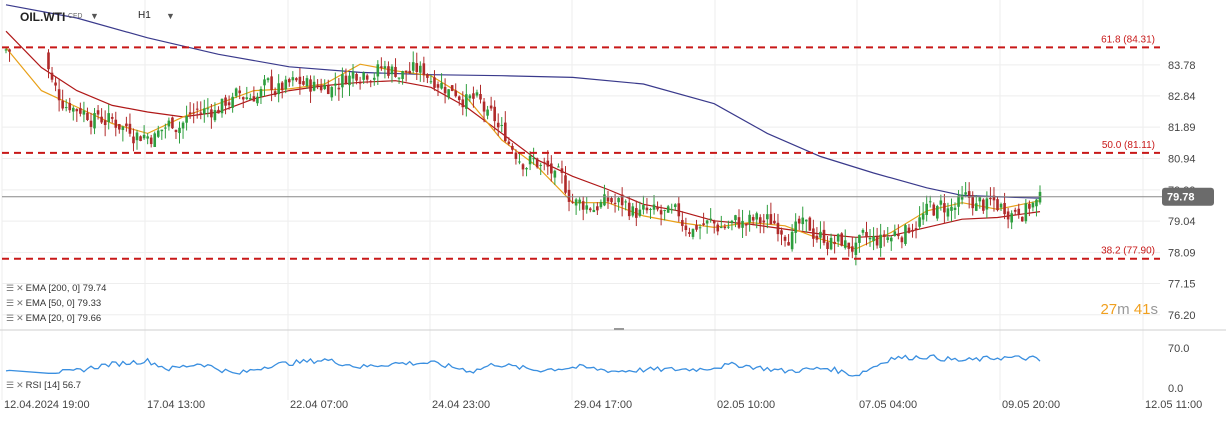  I want to click on instrument-type-badge: CFD, so click(75, 16).